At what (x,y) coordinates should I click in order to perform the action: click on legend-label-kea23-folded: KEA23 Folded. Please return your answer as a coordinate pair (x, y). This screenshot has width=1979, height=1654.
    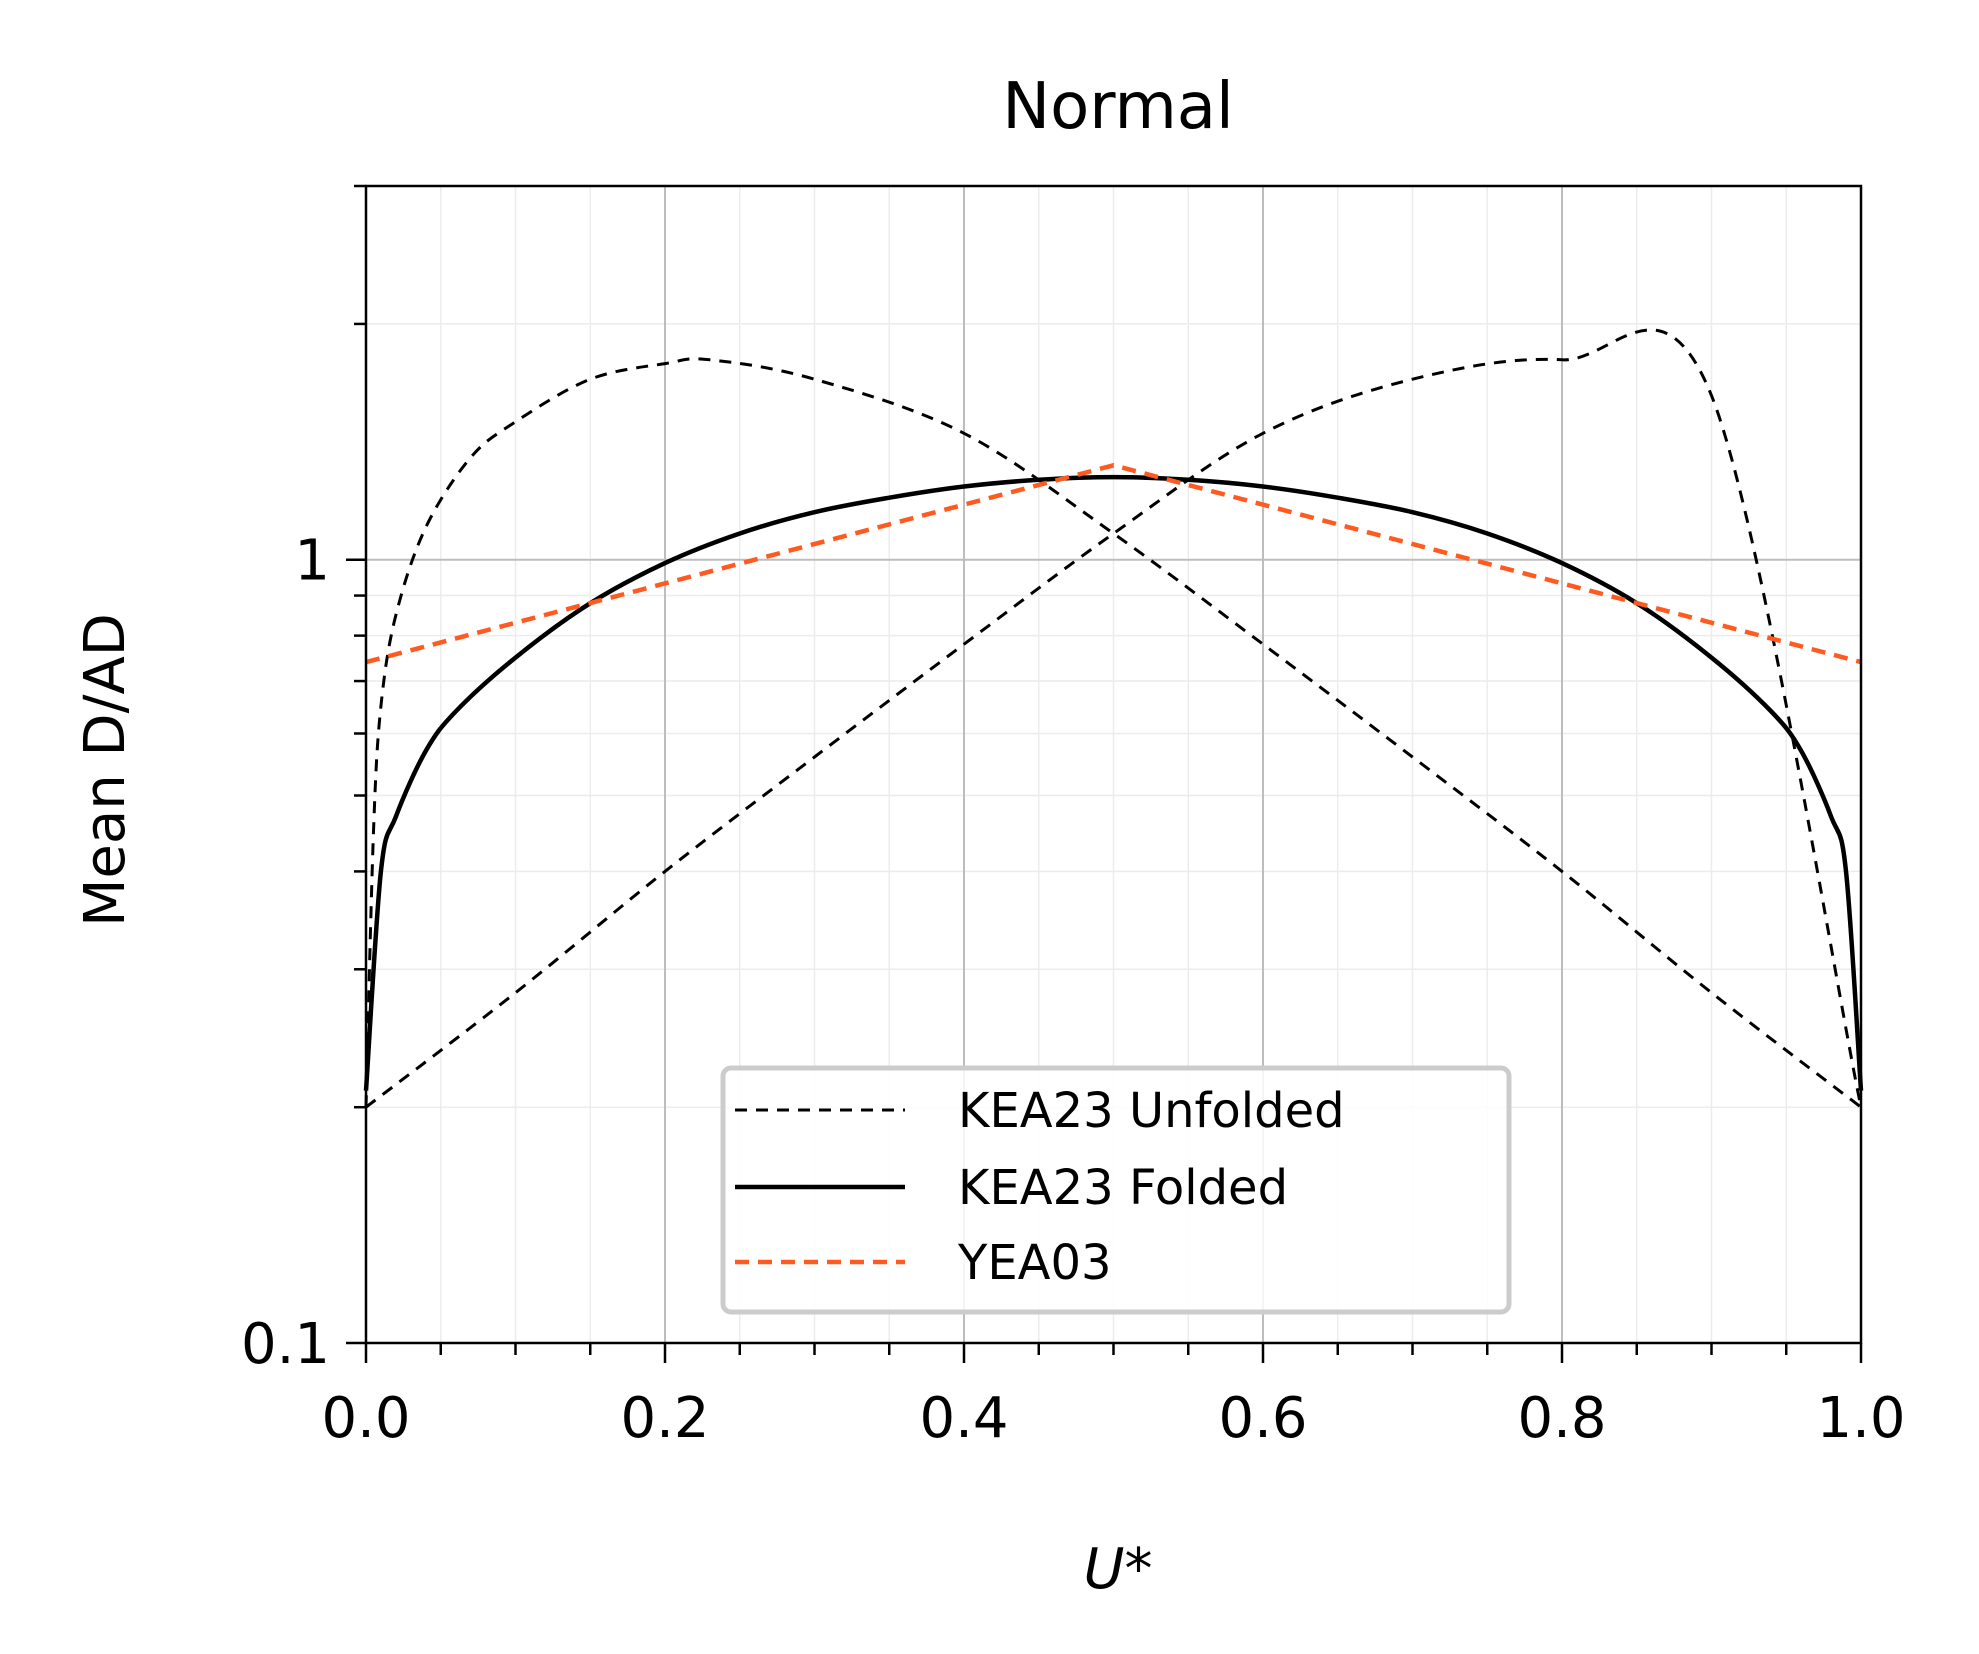
    Looking at the image, I should click on (1123, 1188).